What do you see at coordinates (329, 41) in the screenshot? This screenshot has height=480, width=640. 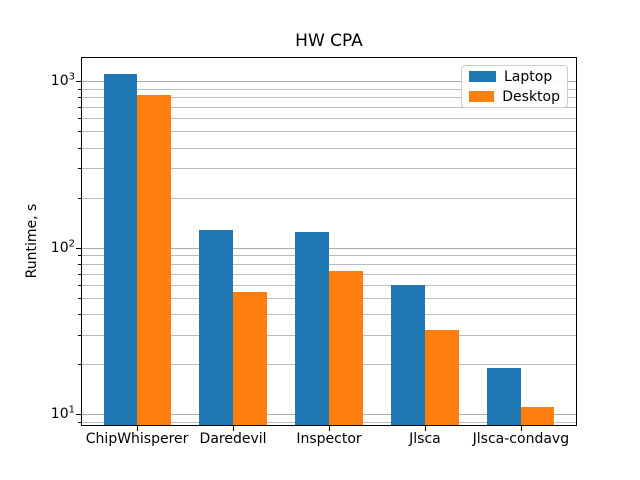 I see `chart-title: HW CPA` at bounding box center [329, 41].